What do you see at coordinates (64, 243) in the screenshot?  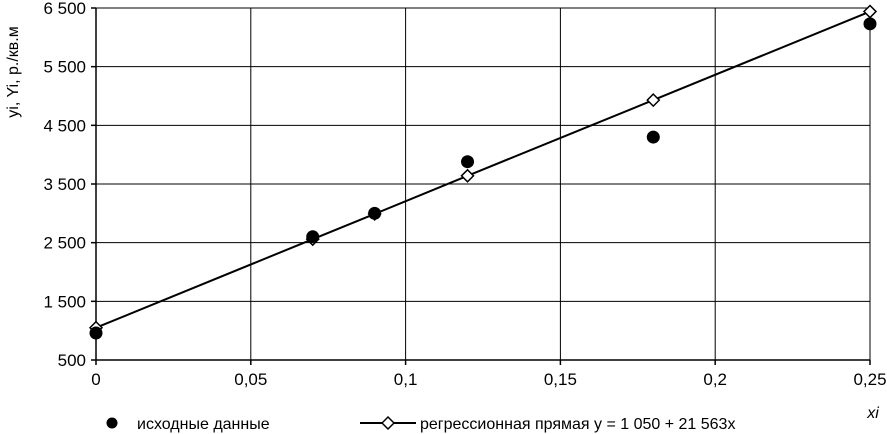 I see `y-tick-label: 2 500` at bounding box center [64, 243].